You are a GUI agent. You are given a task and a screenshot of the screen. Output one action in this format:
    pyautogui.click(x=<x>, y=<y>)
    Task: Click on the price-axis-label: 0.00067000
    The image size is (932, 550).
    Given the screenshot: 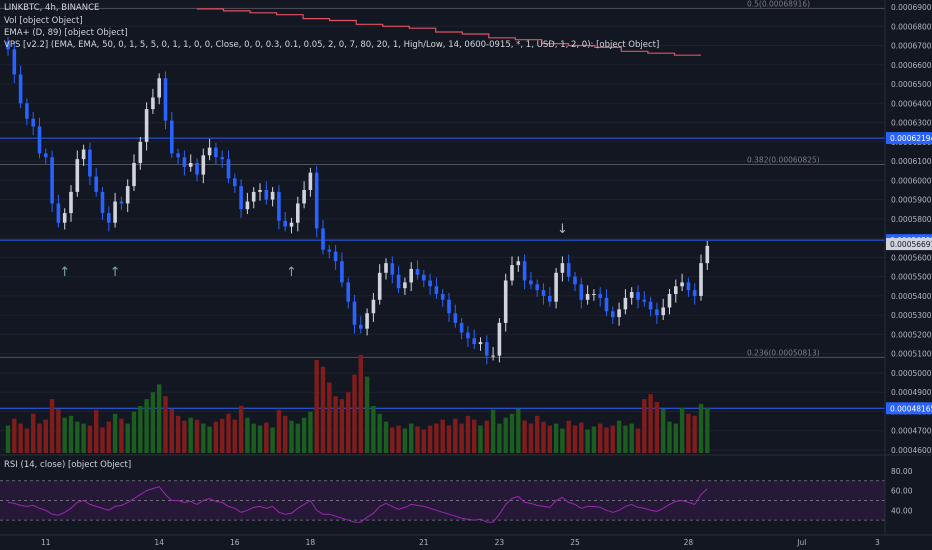 What is the action you would take?
    pyautogui.click(x=911, y=46)
    